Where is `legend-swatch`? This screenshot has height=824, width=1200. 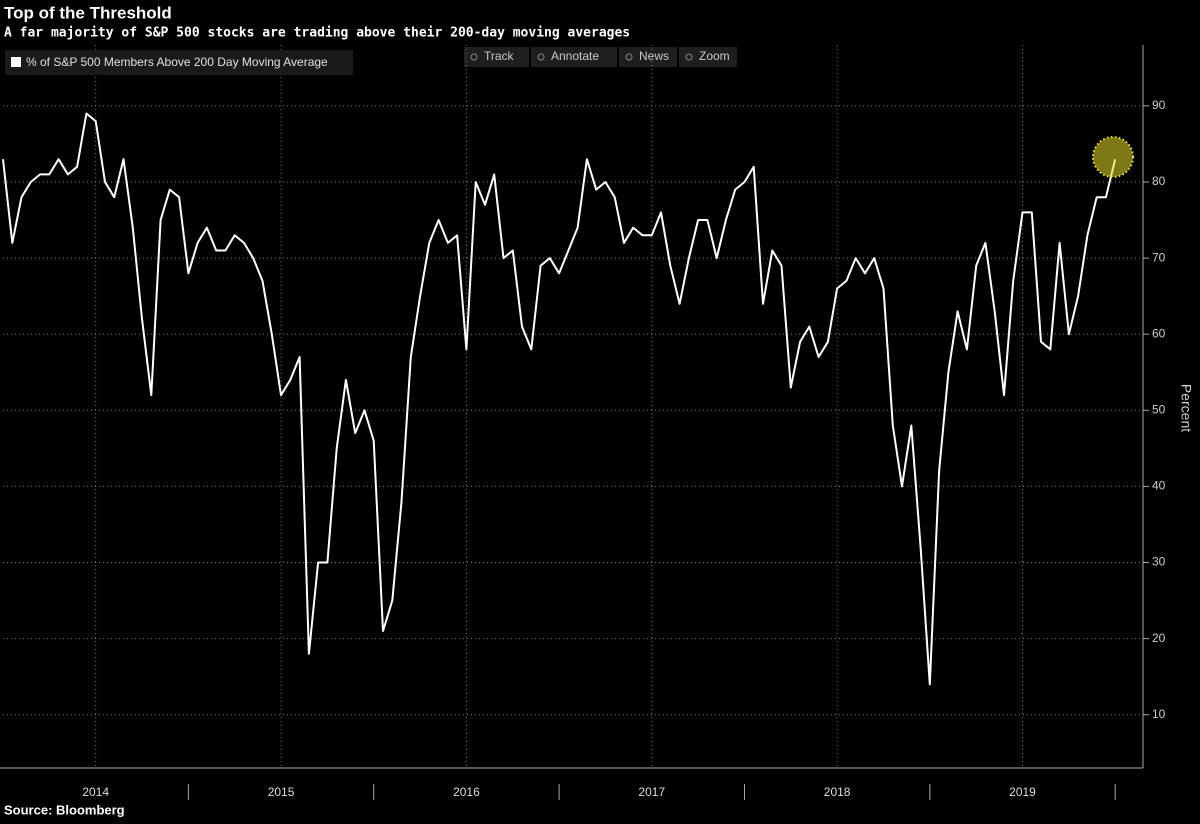
legend-swatch is located at coordinates (16, 62).